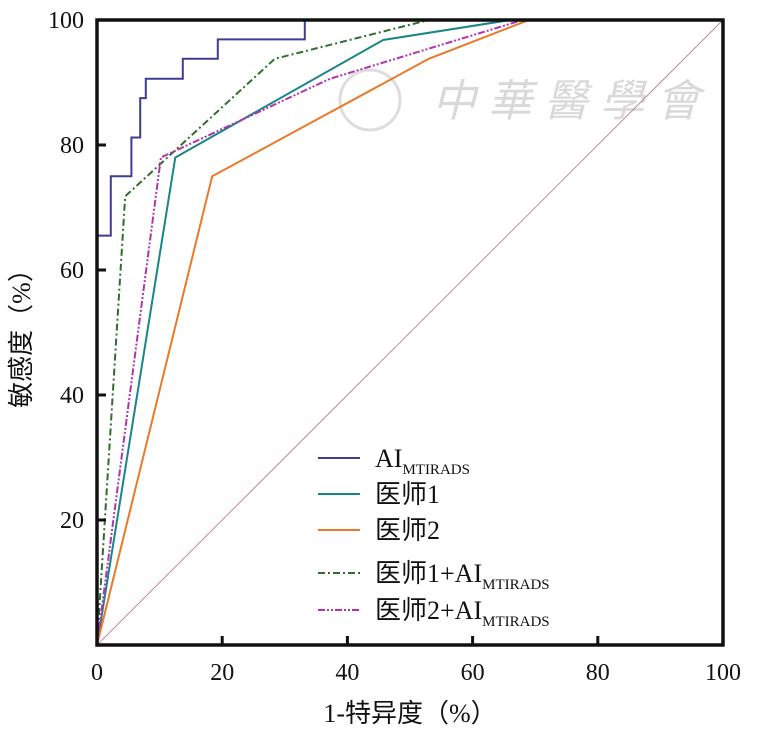 The image size is (759, 730). I want to click on legend-label: 医师1+AIMTIRADS, so click(462, 576).